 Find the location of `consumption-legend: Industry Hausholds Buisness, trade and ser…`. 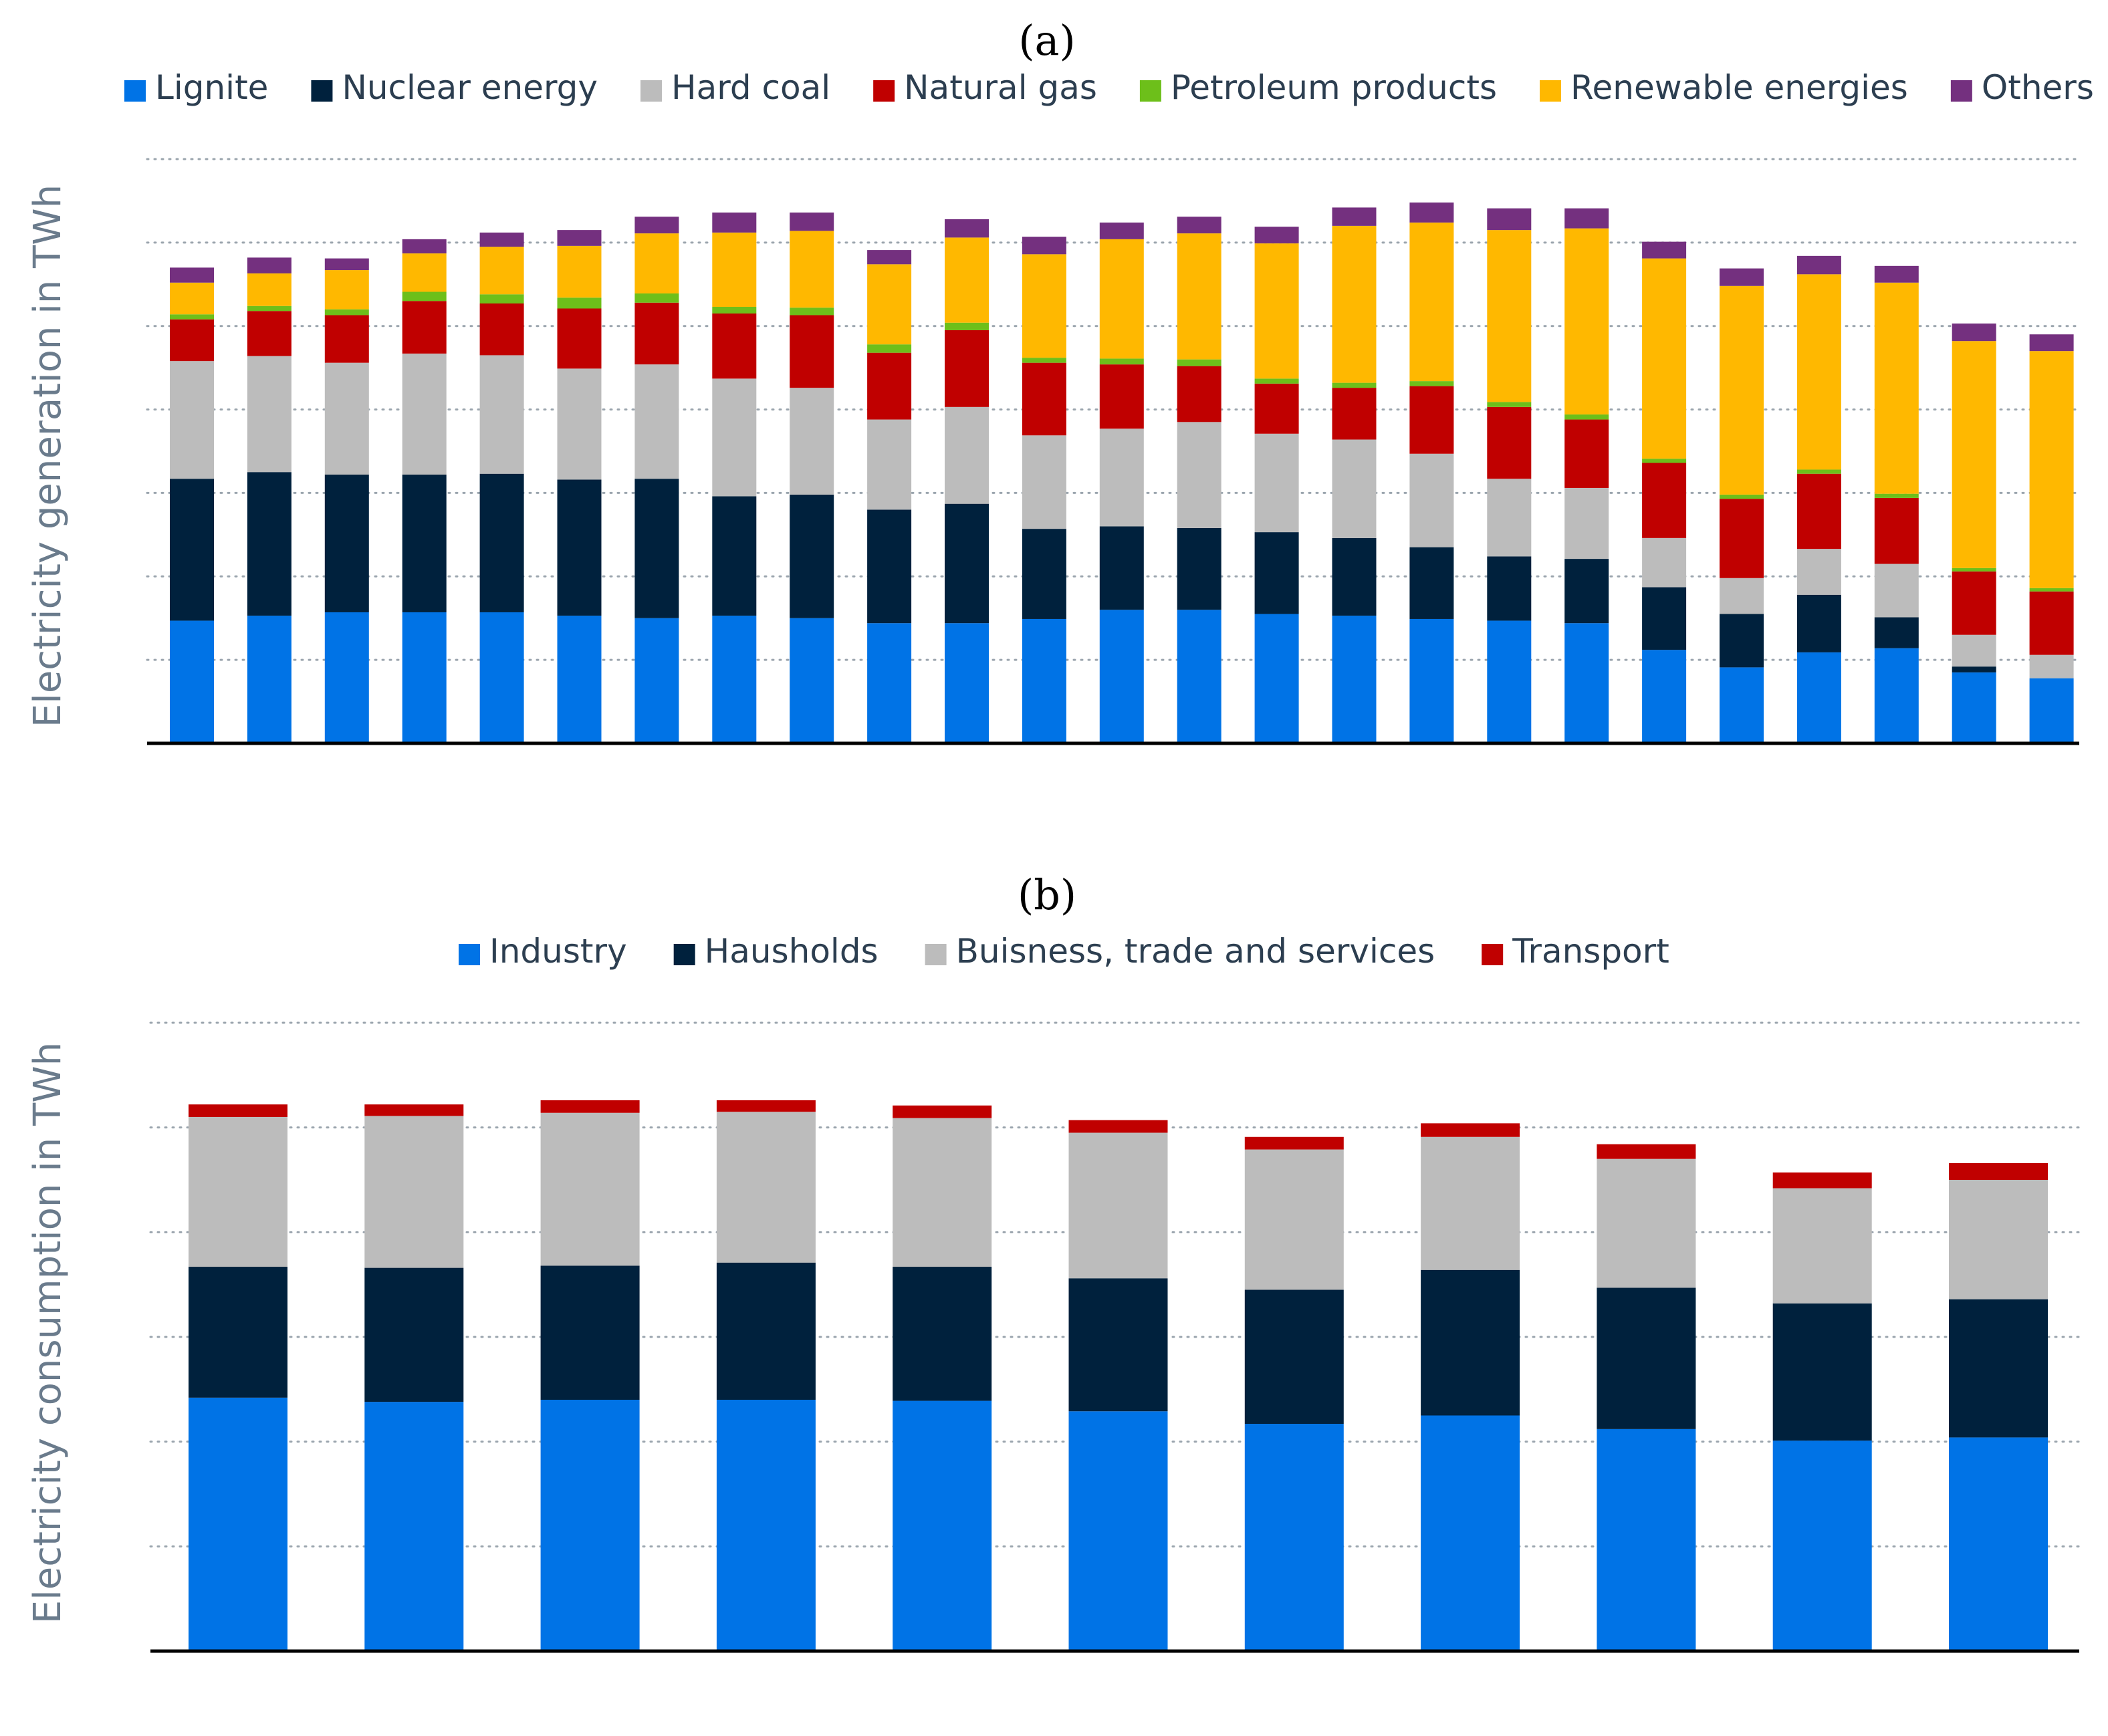

consumption-legend: Industry Hausholds Buisness, trade and ser… is located at coordinates (1064, 951).